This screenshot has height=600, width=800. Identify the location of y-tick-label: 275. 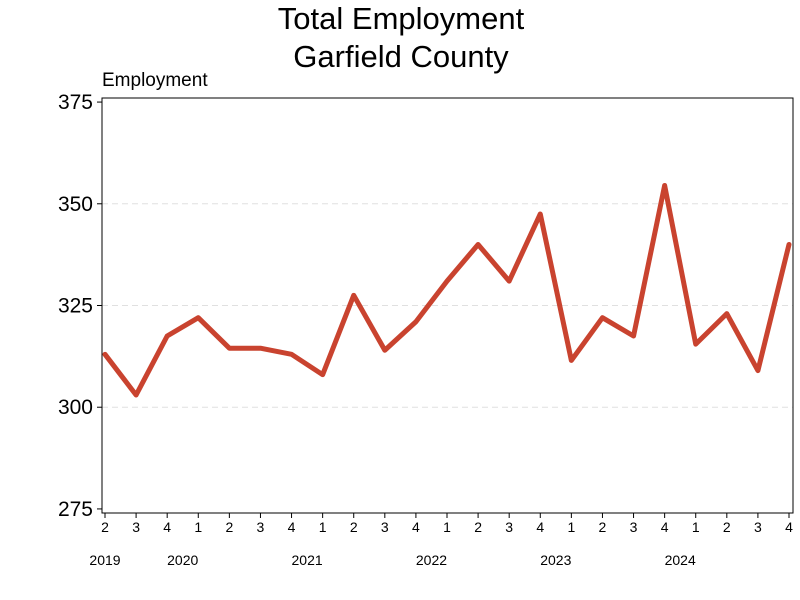
(75, 509).